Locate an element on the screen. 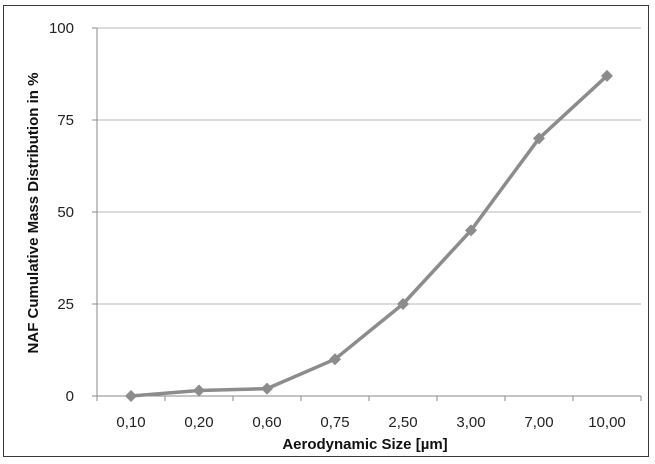 Image resolution: width=655 pixels, height=464 pixels. x-tick-label-10,00: 10,00 is located at coordinates (607, 422).